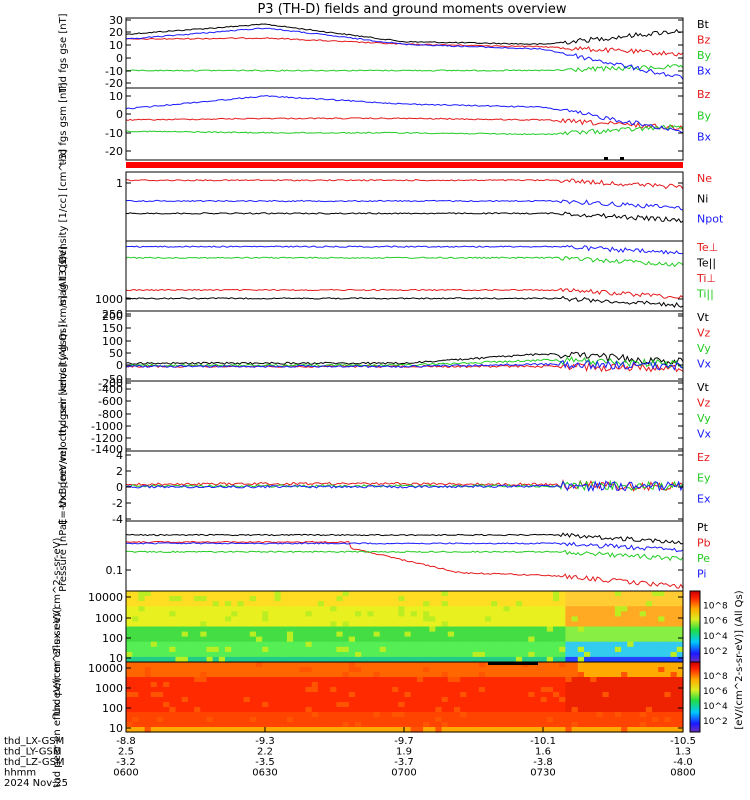 This screenshot has width=750, height=800. What do you see at coordinates (705, 294) in the screenshot?
I see `legend-ti: Ti||` at bounding box center [705, 294].